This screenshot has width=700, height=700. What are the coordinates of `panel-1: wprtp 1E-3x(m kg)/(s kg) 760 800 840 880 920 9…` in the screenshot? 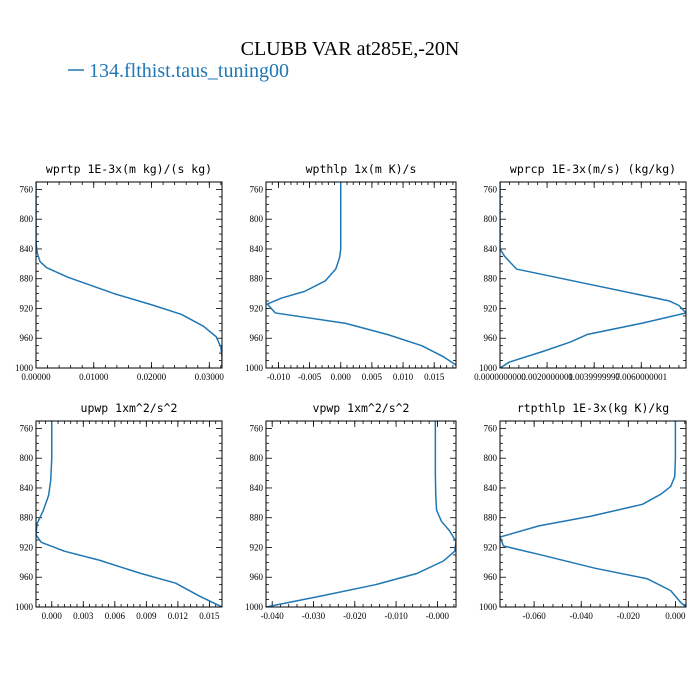 It's located at (119, 272).